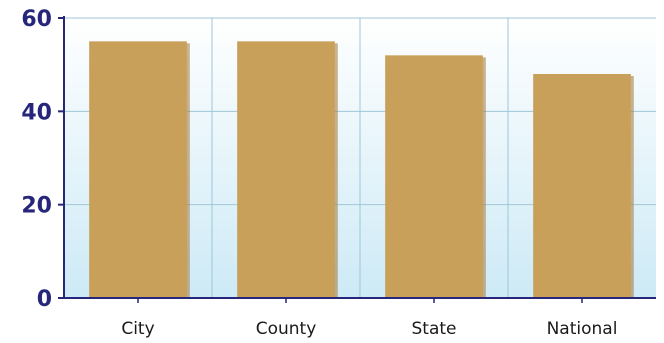 This screenshot has height=343, width=664. I want to click on x-tick-label-national: National, so click(582, 329).